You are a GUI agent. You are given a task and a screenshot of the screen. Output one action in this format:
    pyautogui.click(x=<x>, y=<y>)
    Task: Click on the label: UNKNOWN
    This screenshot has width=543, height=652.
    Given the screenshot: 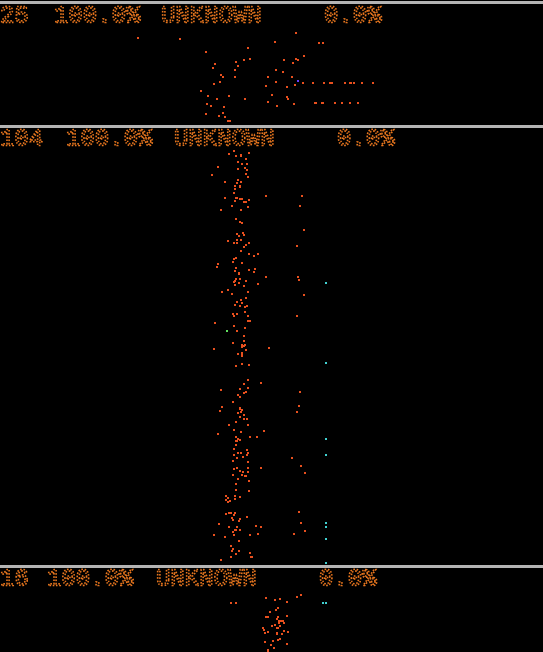 What is the action you would take?
    pyautogui.click(x=206, y=579)
    